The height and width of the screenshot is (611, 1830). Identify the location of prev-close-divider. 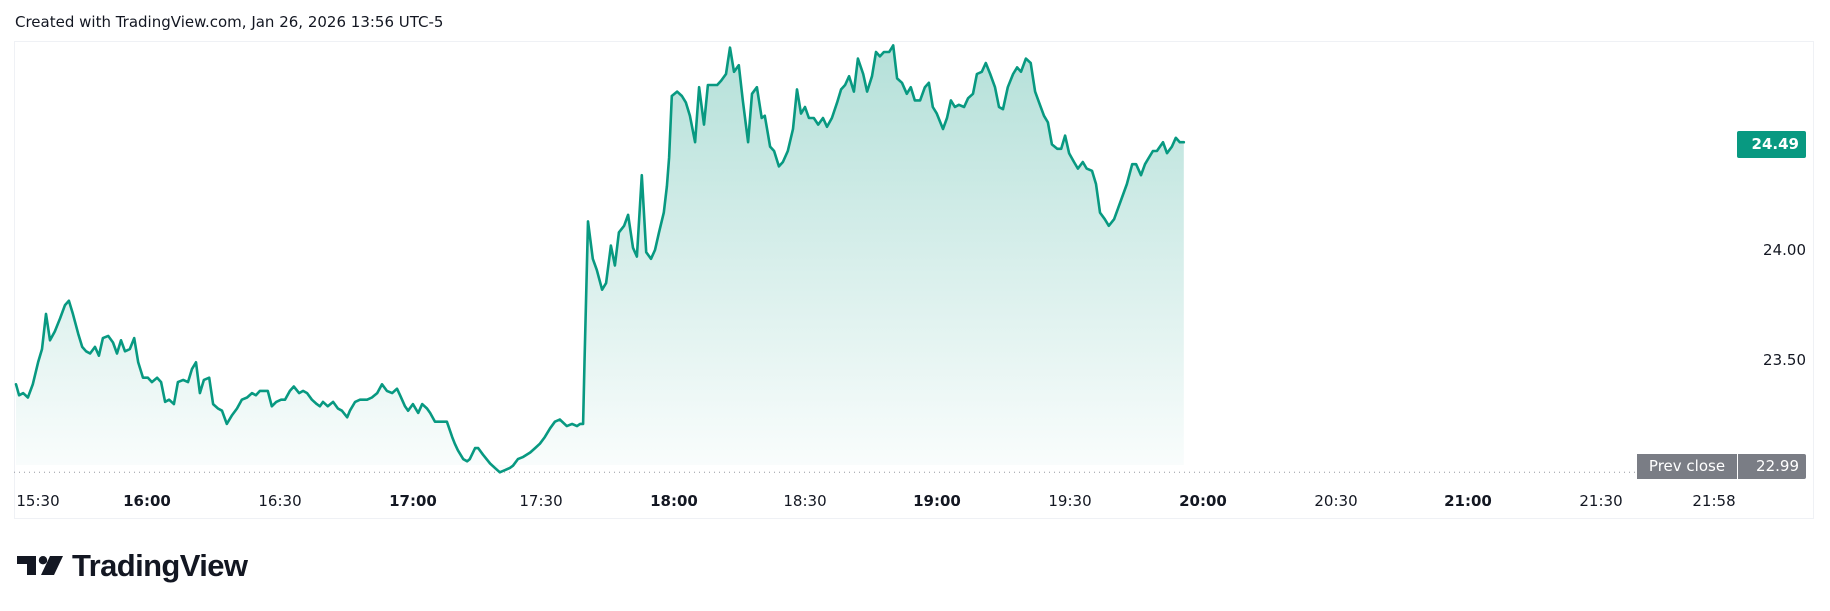
(1737, 466).